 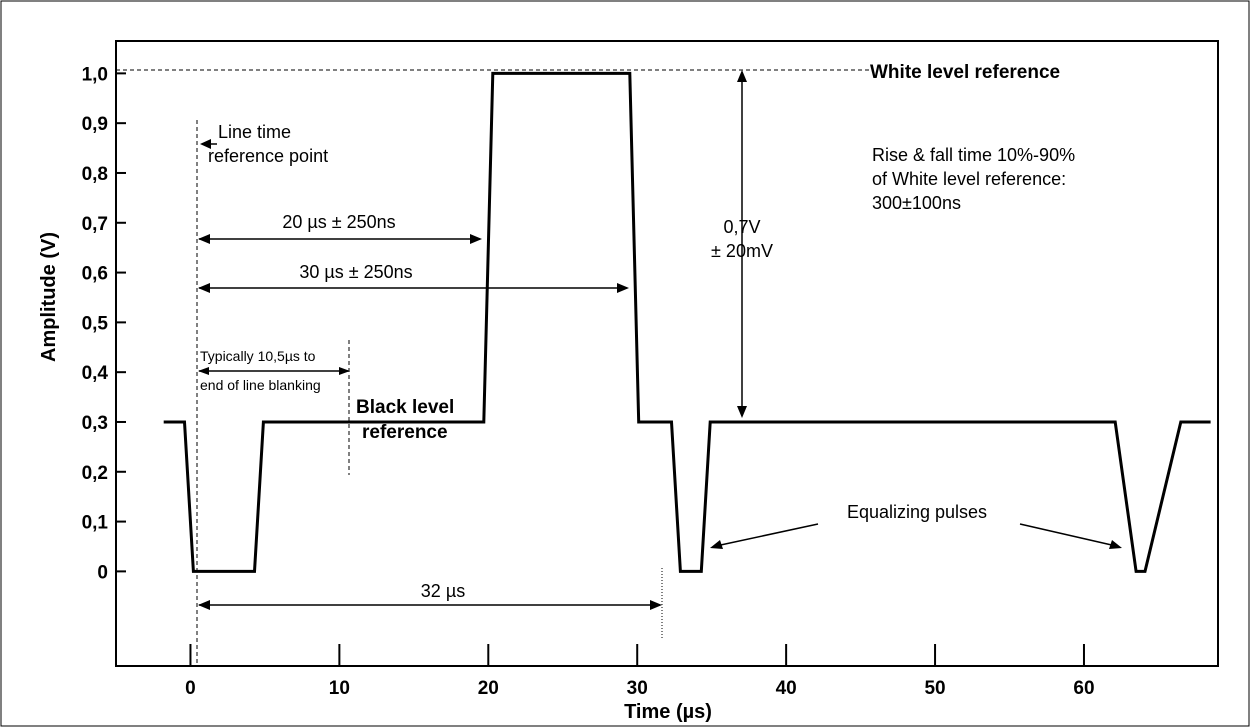 What do you see at coordinates (405, 432) in the screenshot?
I see `black-level-label-2: reference` at bounding box center [405, 432].